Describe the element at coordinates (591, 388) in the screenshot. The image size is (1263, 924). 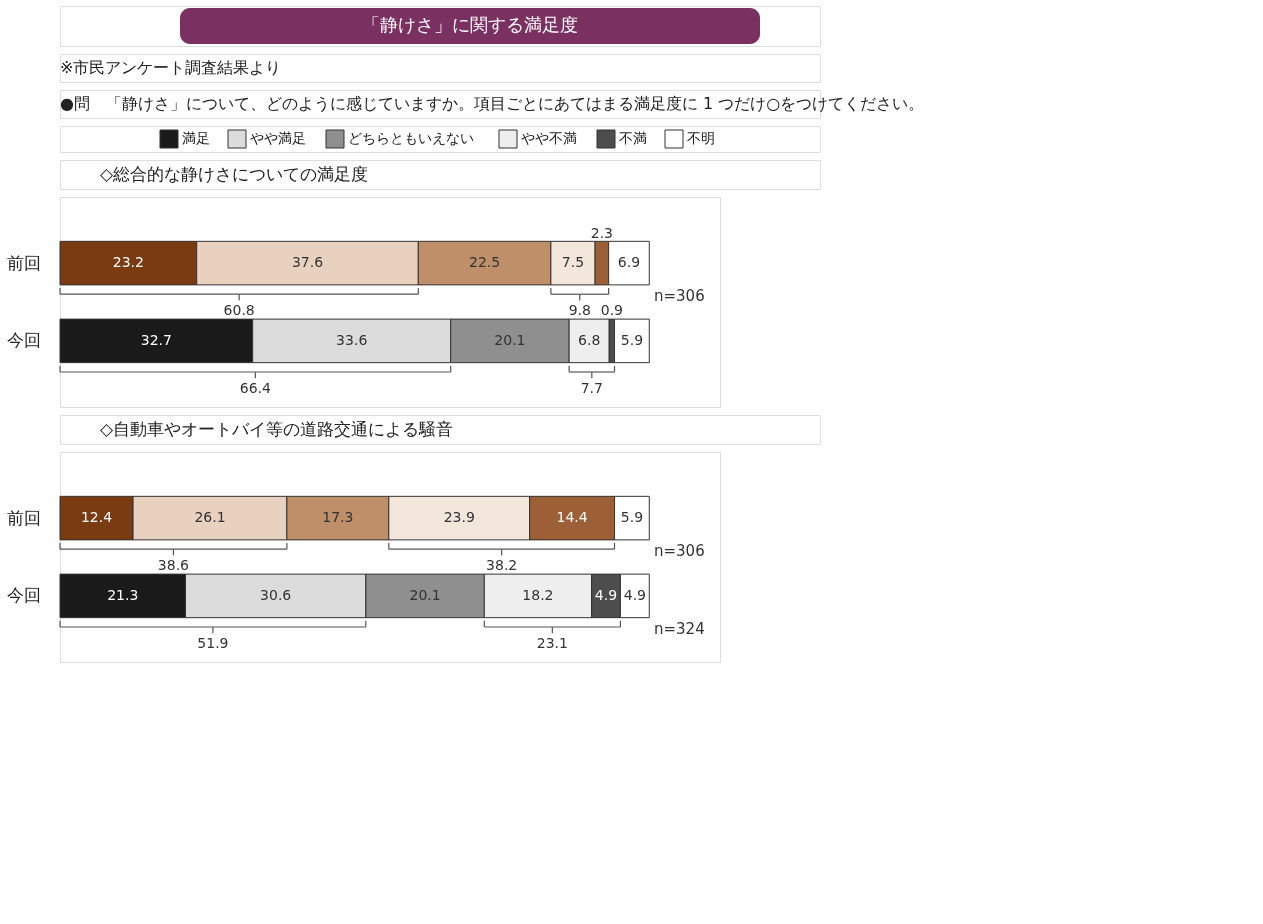
I see `annotation: 7.7` at that location.